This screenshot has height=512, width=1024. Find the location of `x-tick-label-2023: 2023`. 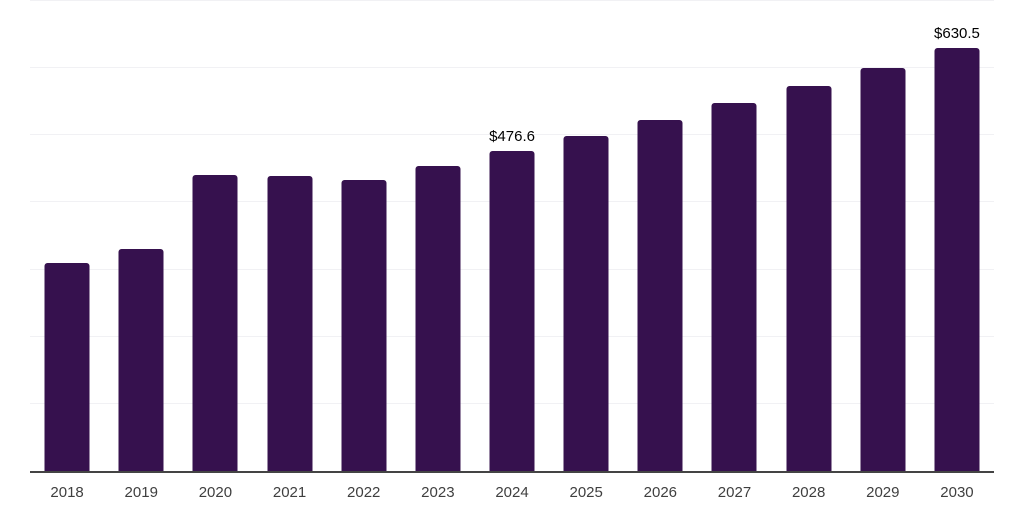

x-tick-label-2023: 2023 is located at coordinates (438, 492).